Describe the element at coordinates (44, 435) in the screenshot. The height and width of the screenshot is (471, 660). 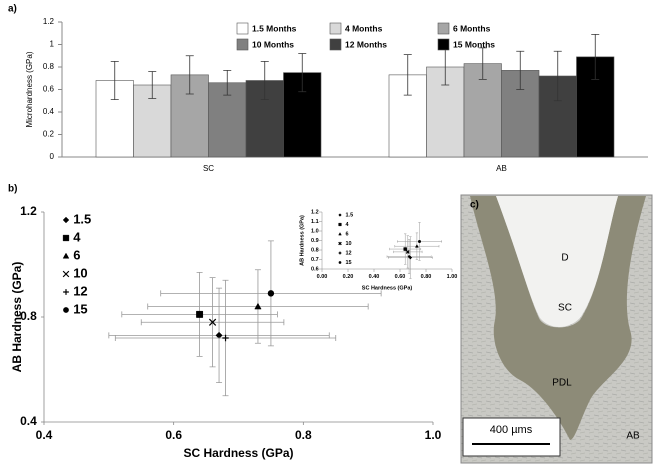
I see `x-tick-label: 0.4` at that location.